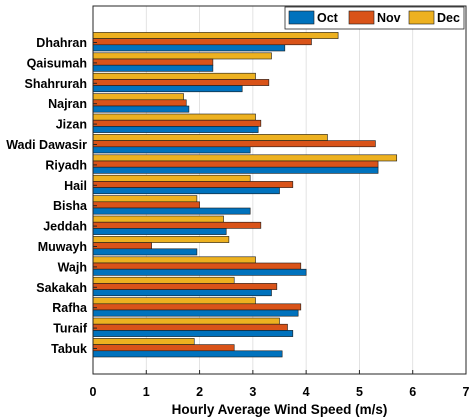  What do you see at coordinates (122, 246) in the screenshot?
I see `bar-nov-muwayh` at bounding box center [122, 246].